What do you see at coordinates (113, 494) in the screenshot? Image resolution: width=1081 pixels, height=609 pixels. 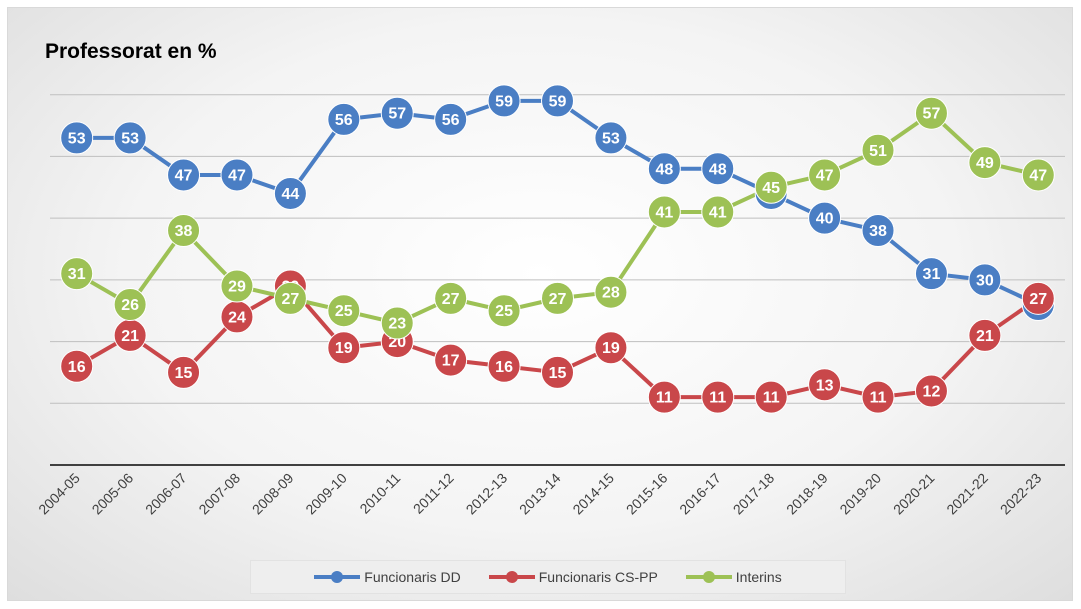 I see `x-tick-label: 2005-06` at bounding box center [113, 494].